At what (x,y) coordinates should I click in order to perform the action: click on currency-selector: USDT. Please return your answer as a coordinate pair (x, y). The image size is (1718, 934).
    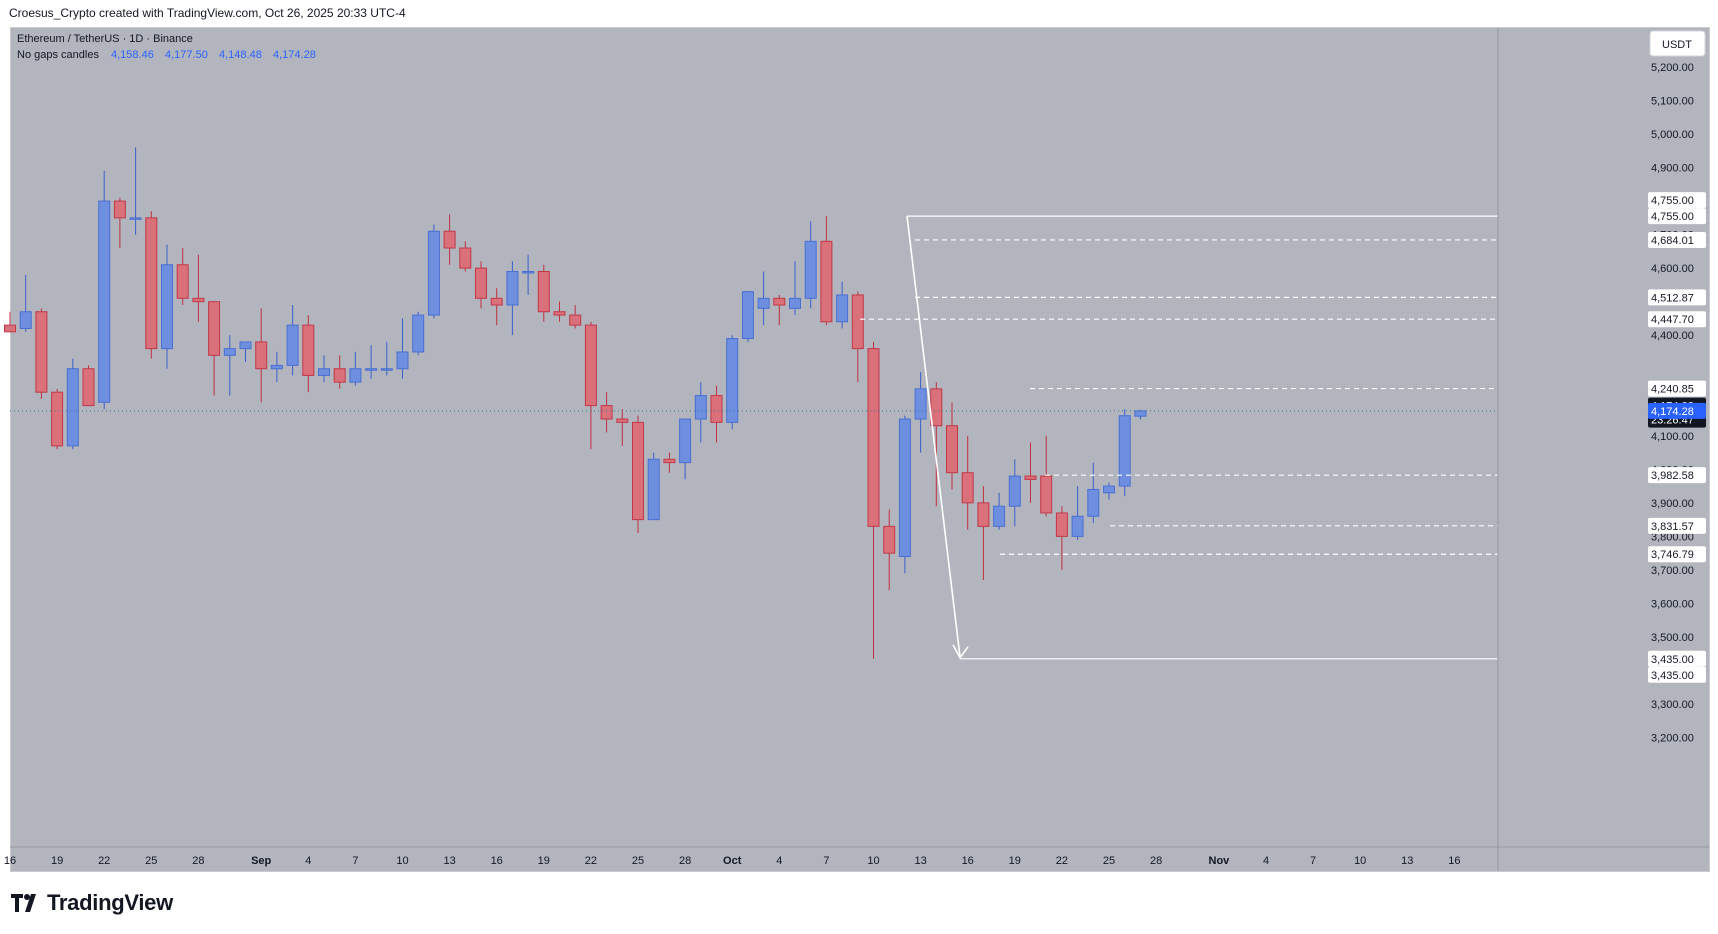
    Looking at the image, I should click on (1677, 43).